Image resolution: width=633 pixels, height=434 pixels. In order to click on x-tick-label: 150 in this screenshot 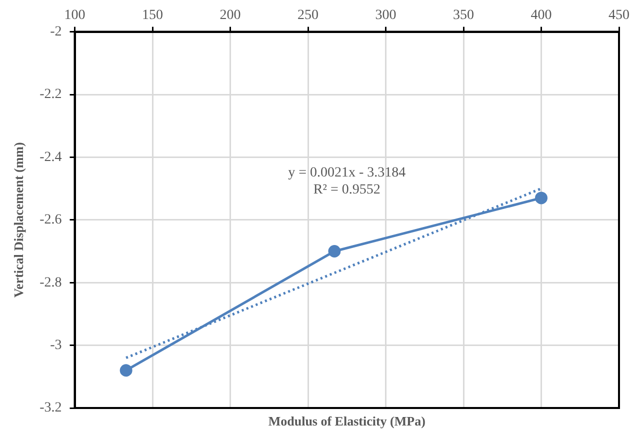, I will do `click(153, 16)`.